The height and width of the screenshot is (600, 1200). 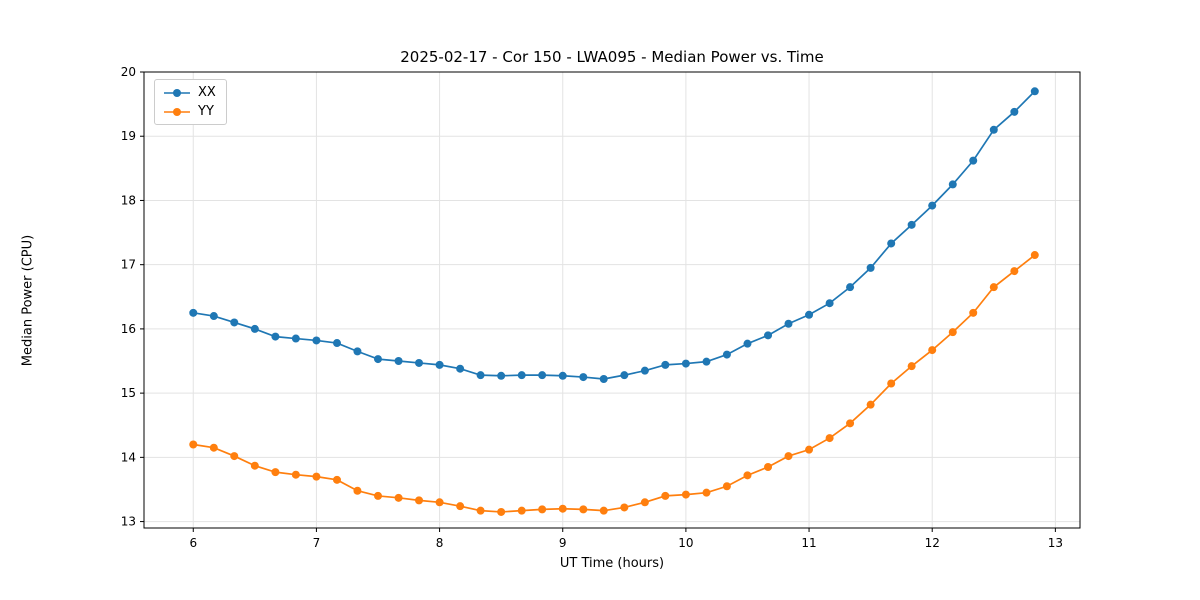 I want to click on legend-entry-yy: YY, so click(x=189, y=111).